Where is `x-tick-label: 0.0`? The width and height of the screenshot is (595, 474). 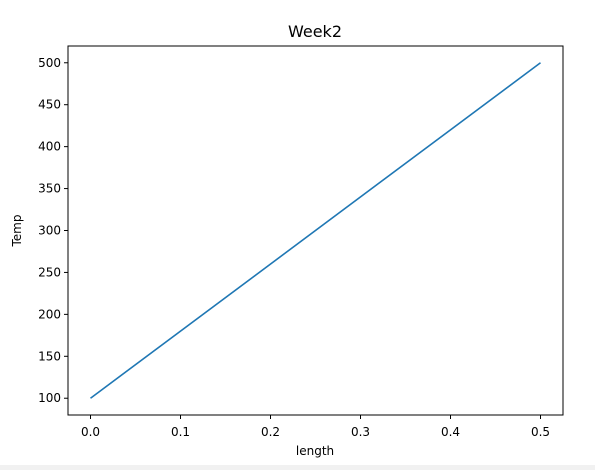 x-tick-label: 0.0 is located at coordinates (90, 432).